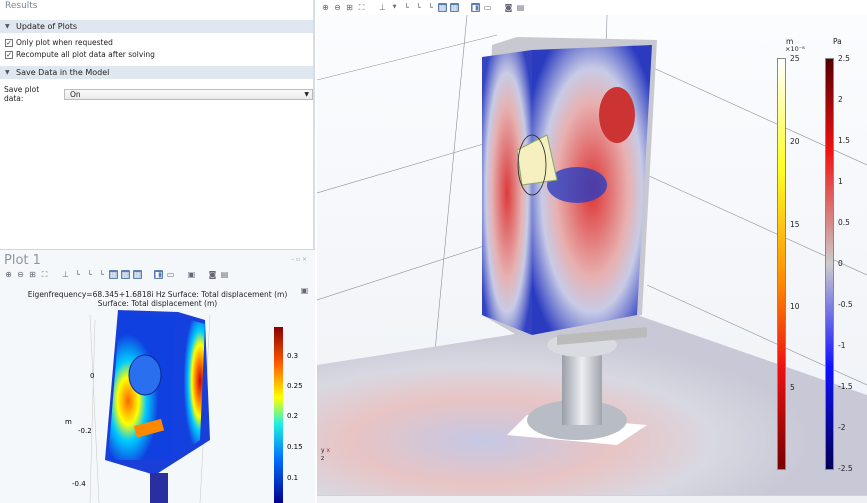 This screenshot has height=503, width=867. Describe the element at coordinates (795, 224) in the screenshot. I see `legend-tick: 15` at that location.